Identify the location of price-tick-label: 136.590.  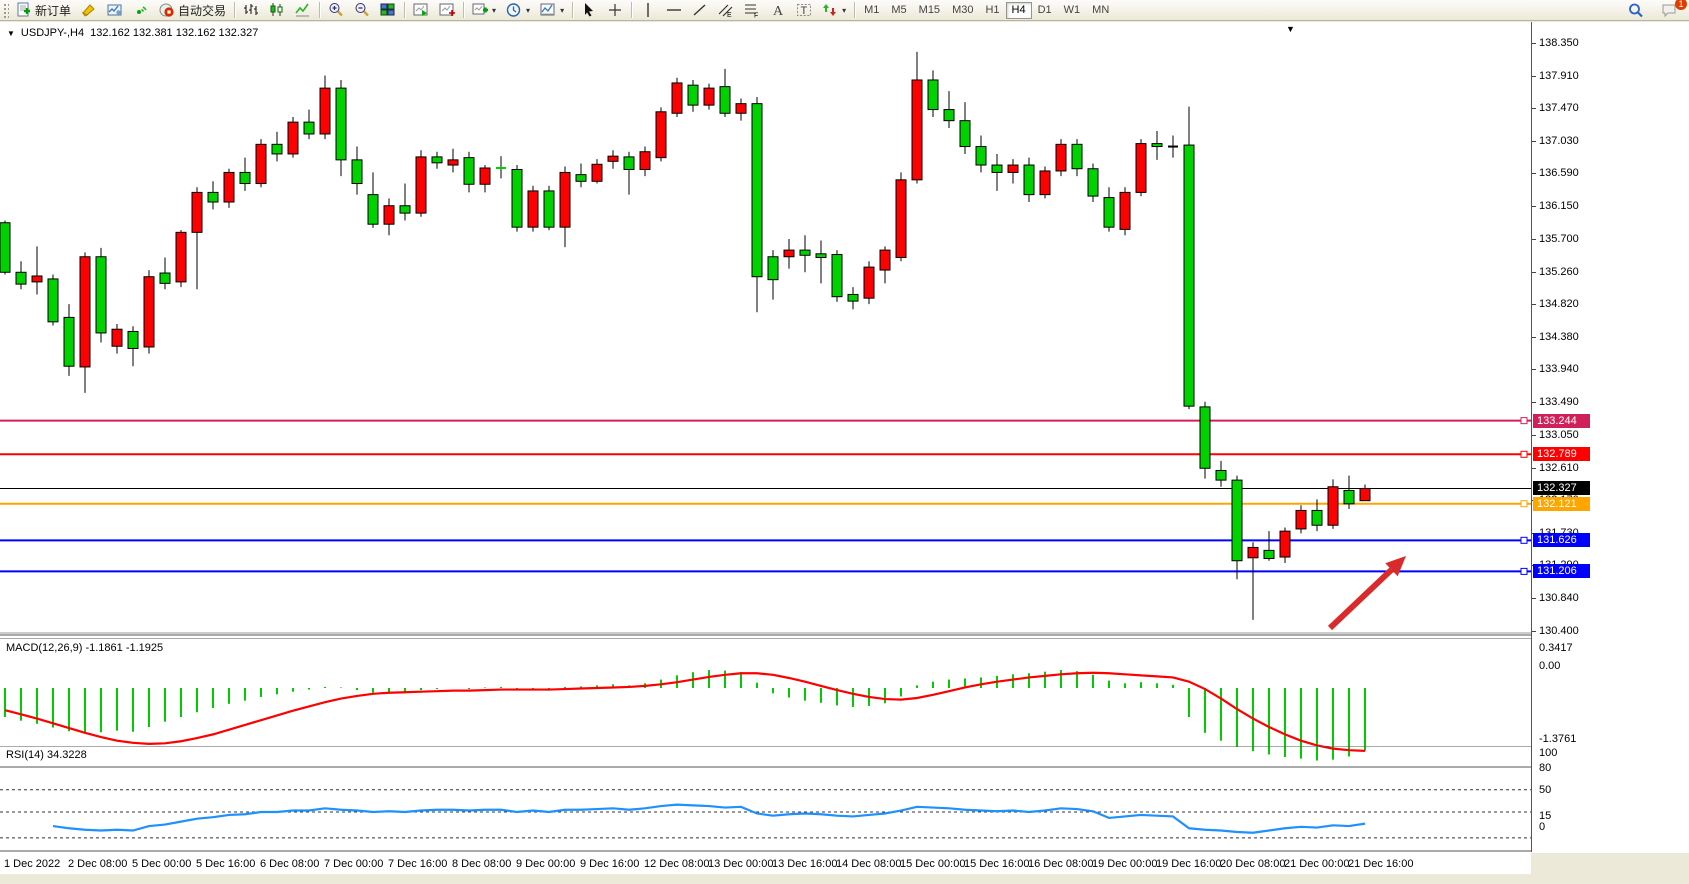
(1559, 173).